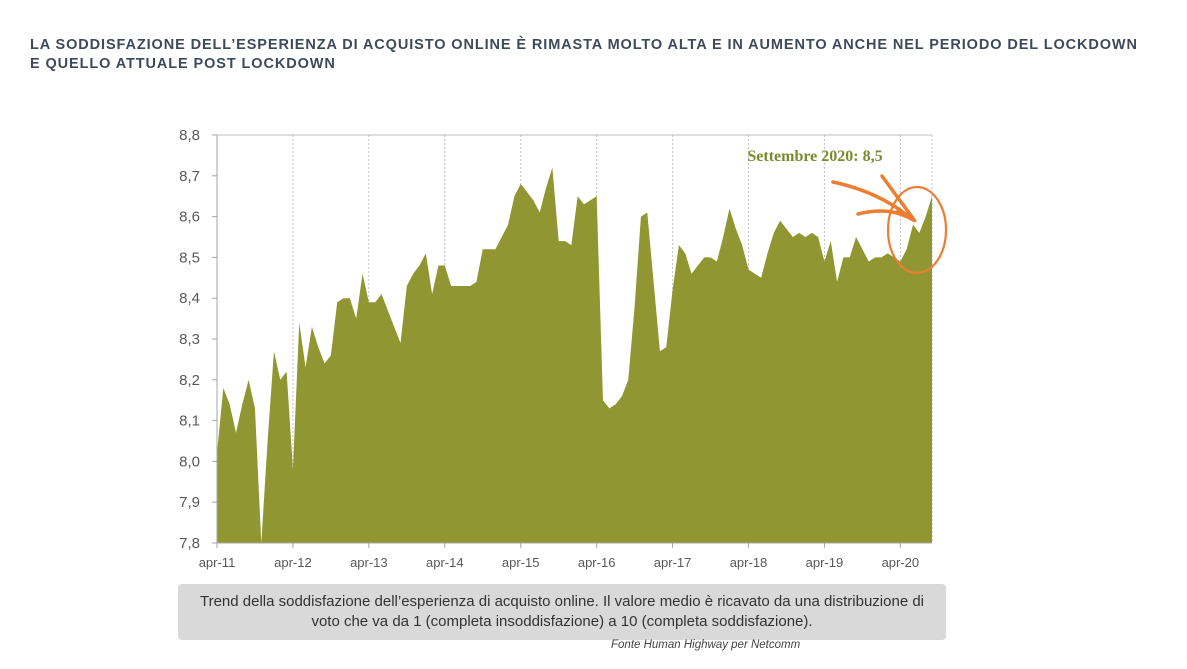 The image size is (1187, 669). I want to click on annotation-circle, so click(917, 230).